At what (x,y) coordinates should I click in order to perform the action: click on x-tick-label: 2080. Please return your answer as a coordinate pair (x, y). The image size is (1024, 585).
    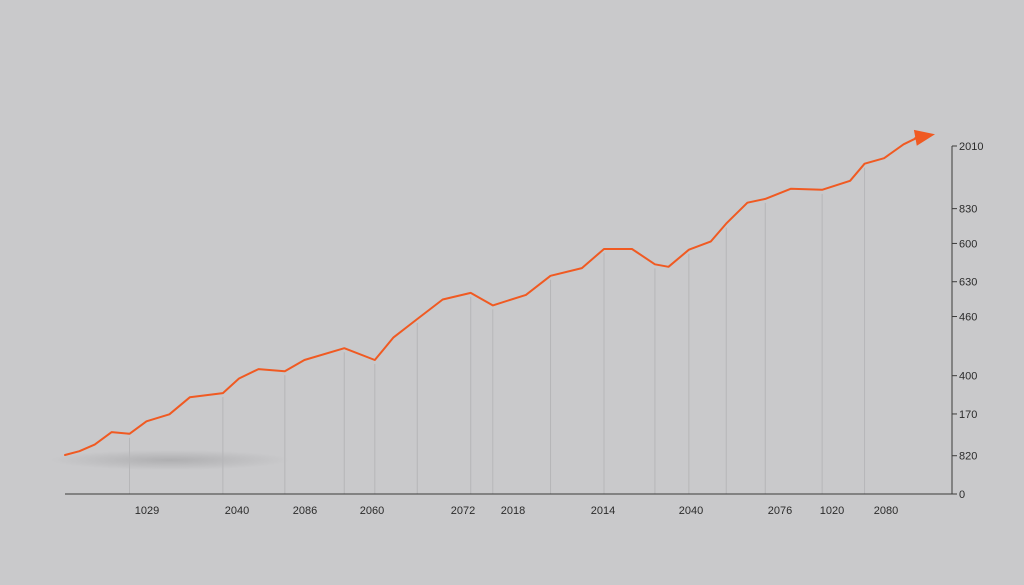
    Looking at the image, I should click on (886, 511).